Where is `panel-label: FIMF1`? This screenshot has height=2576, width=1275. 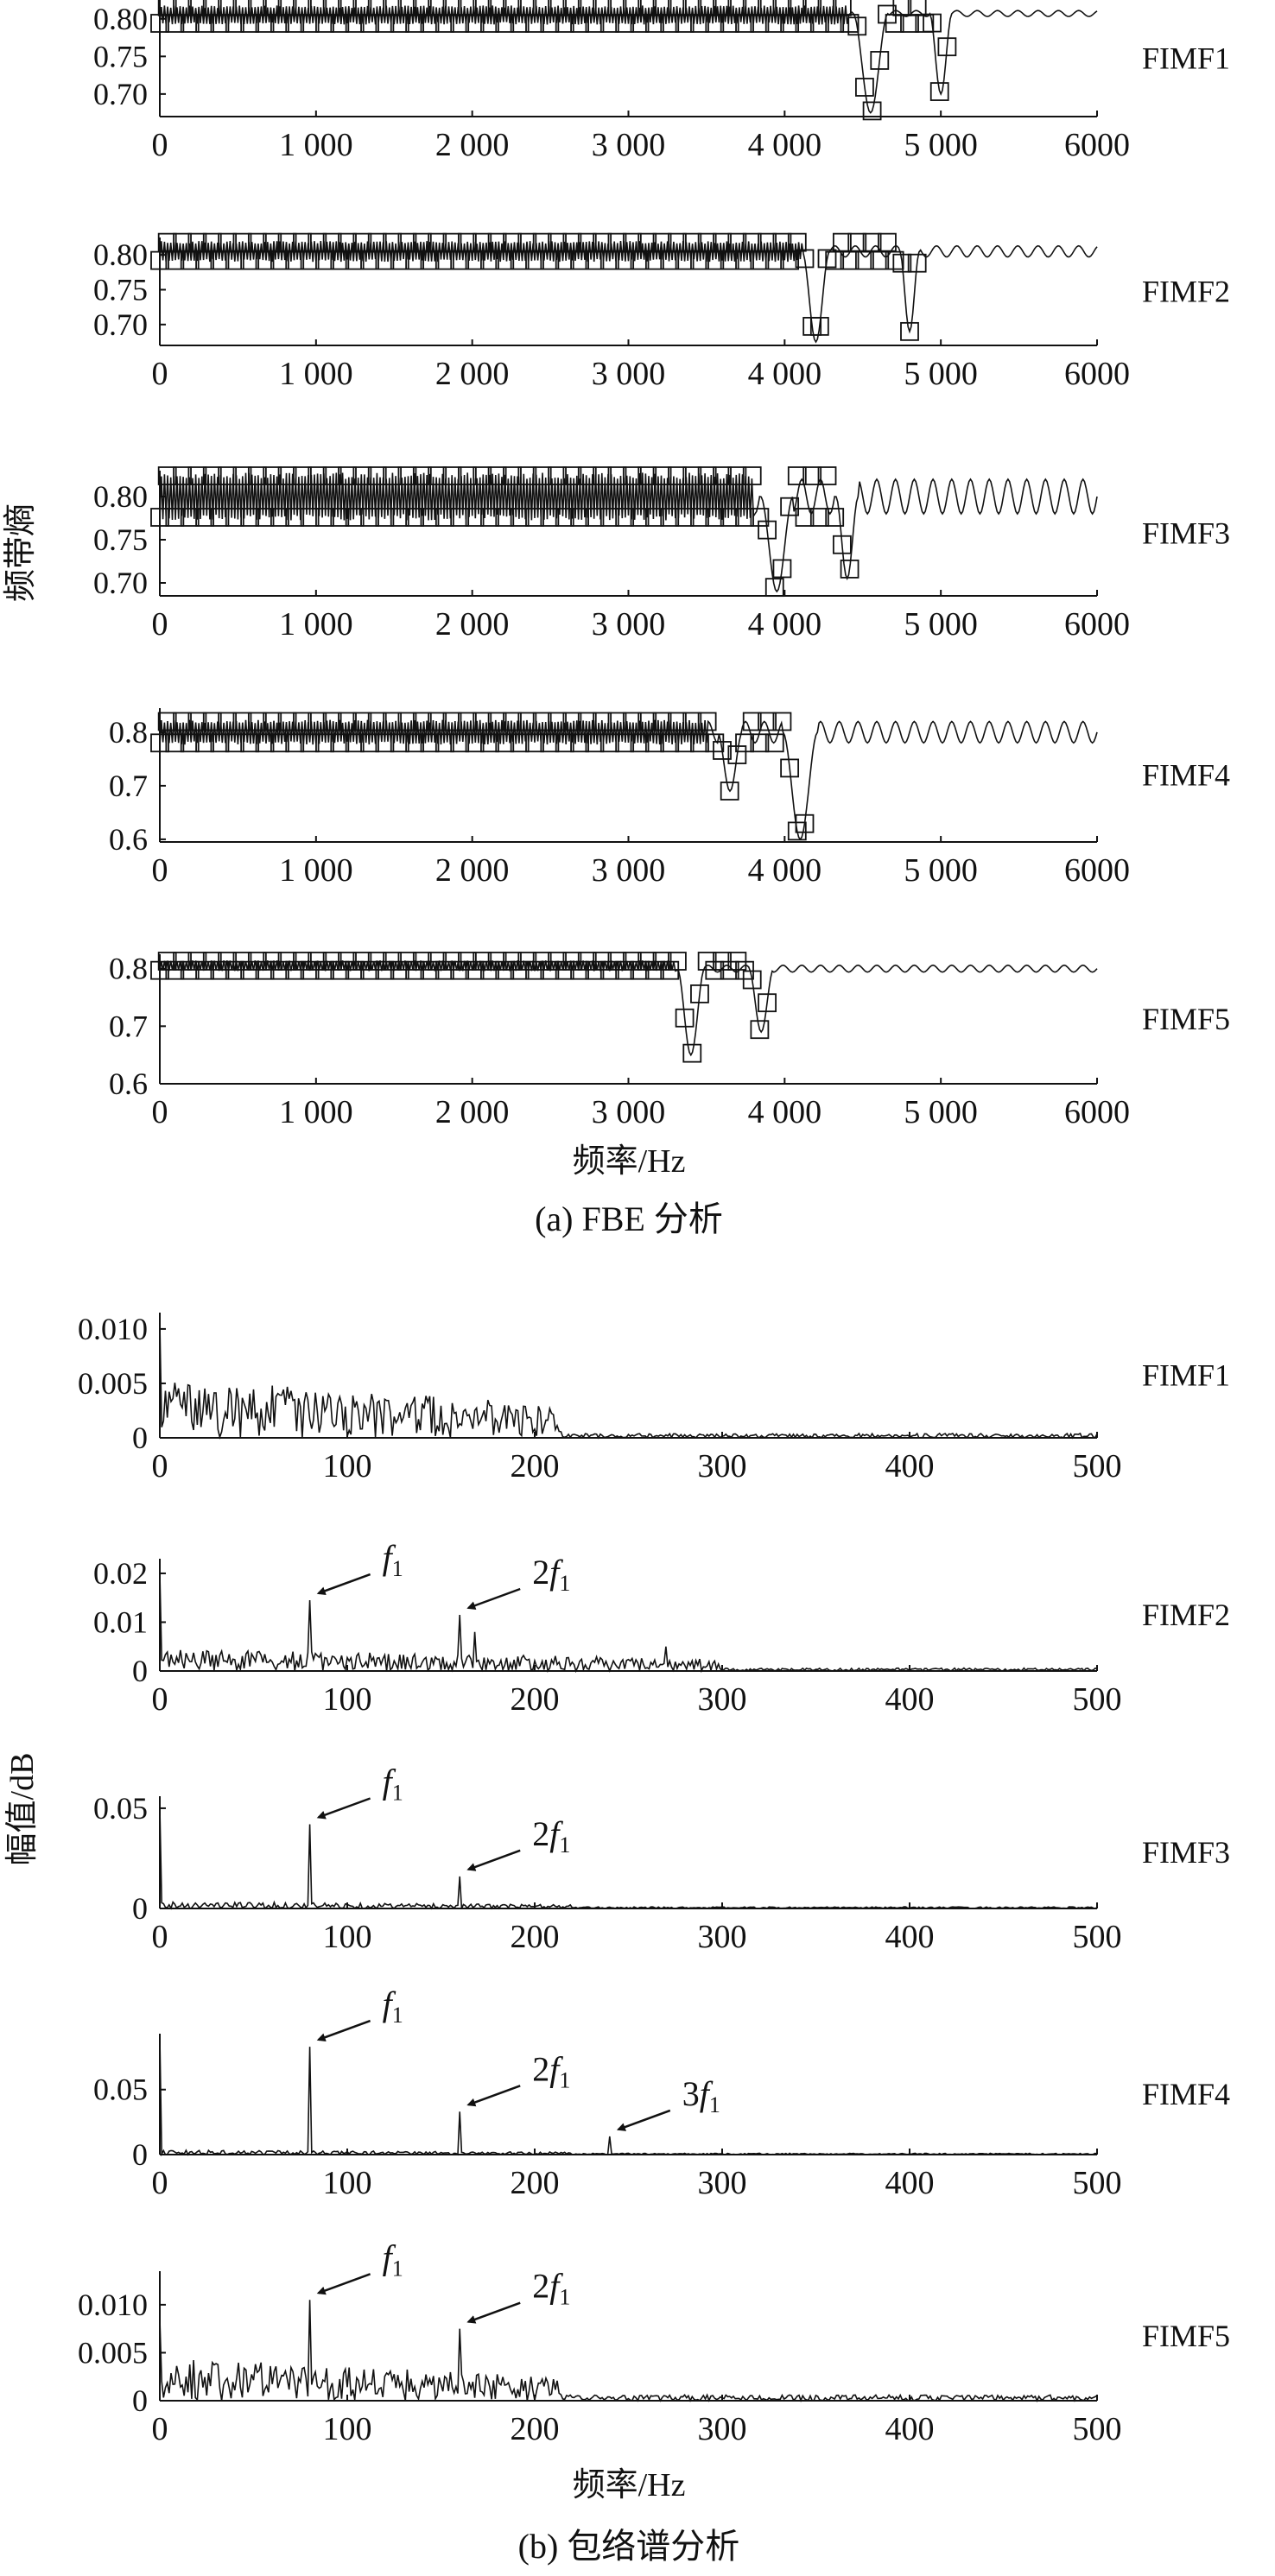 panel-label: FIMF1 is located at coordinates (1186, 58).